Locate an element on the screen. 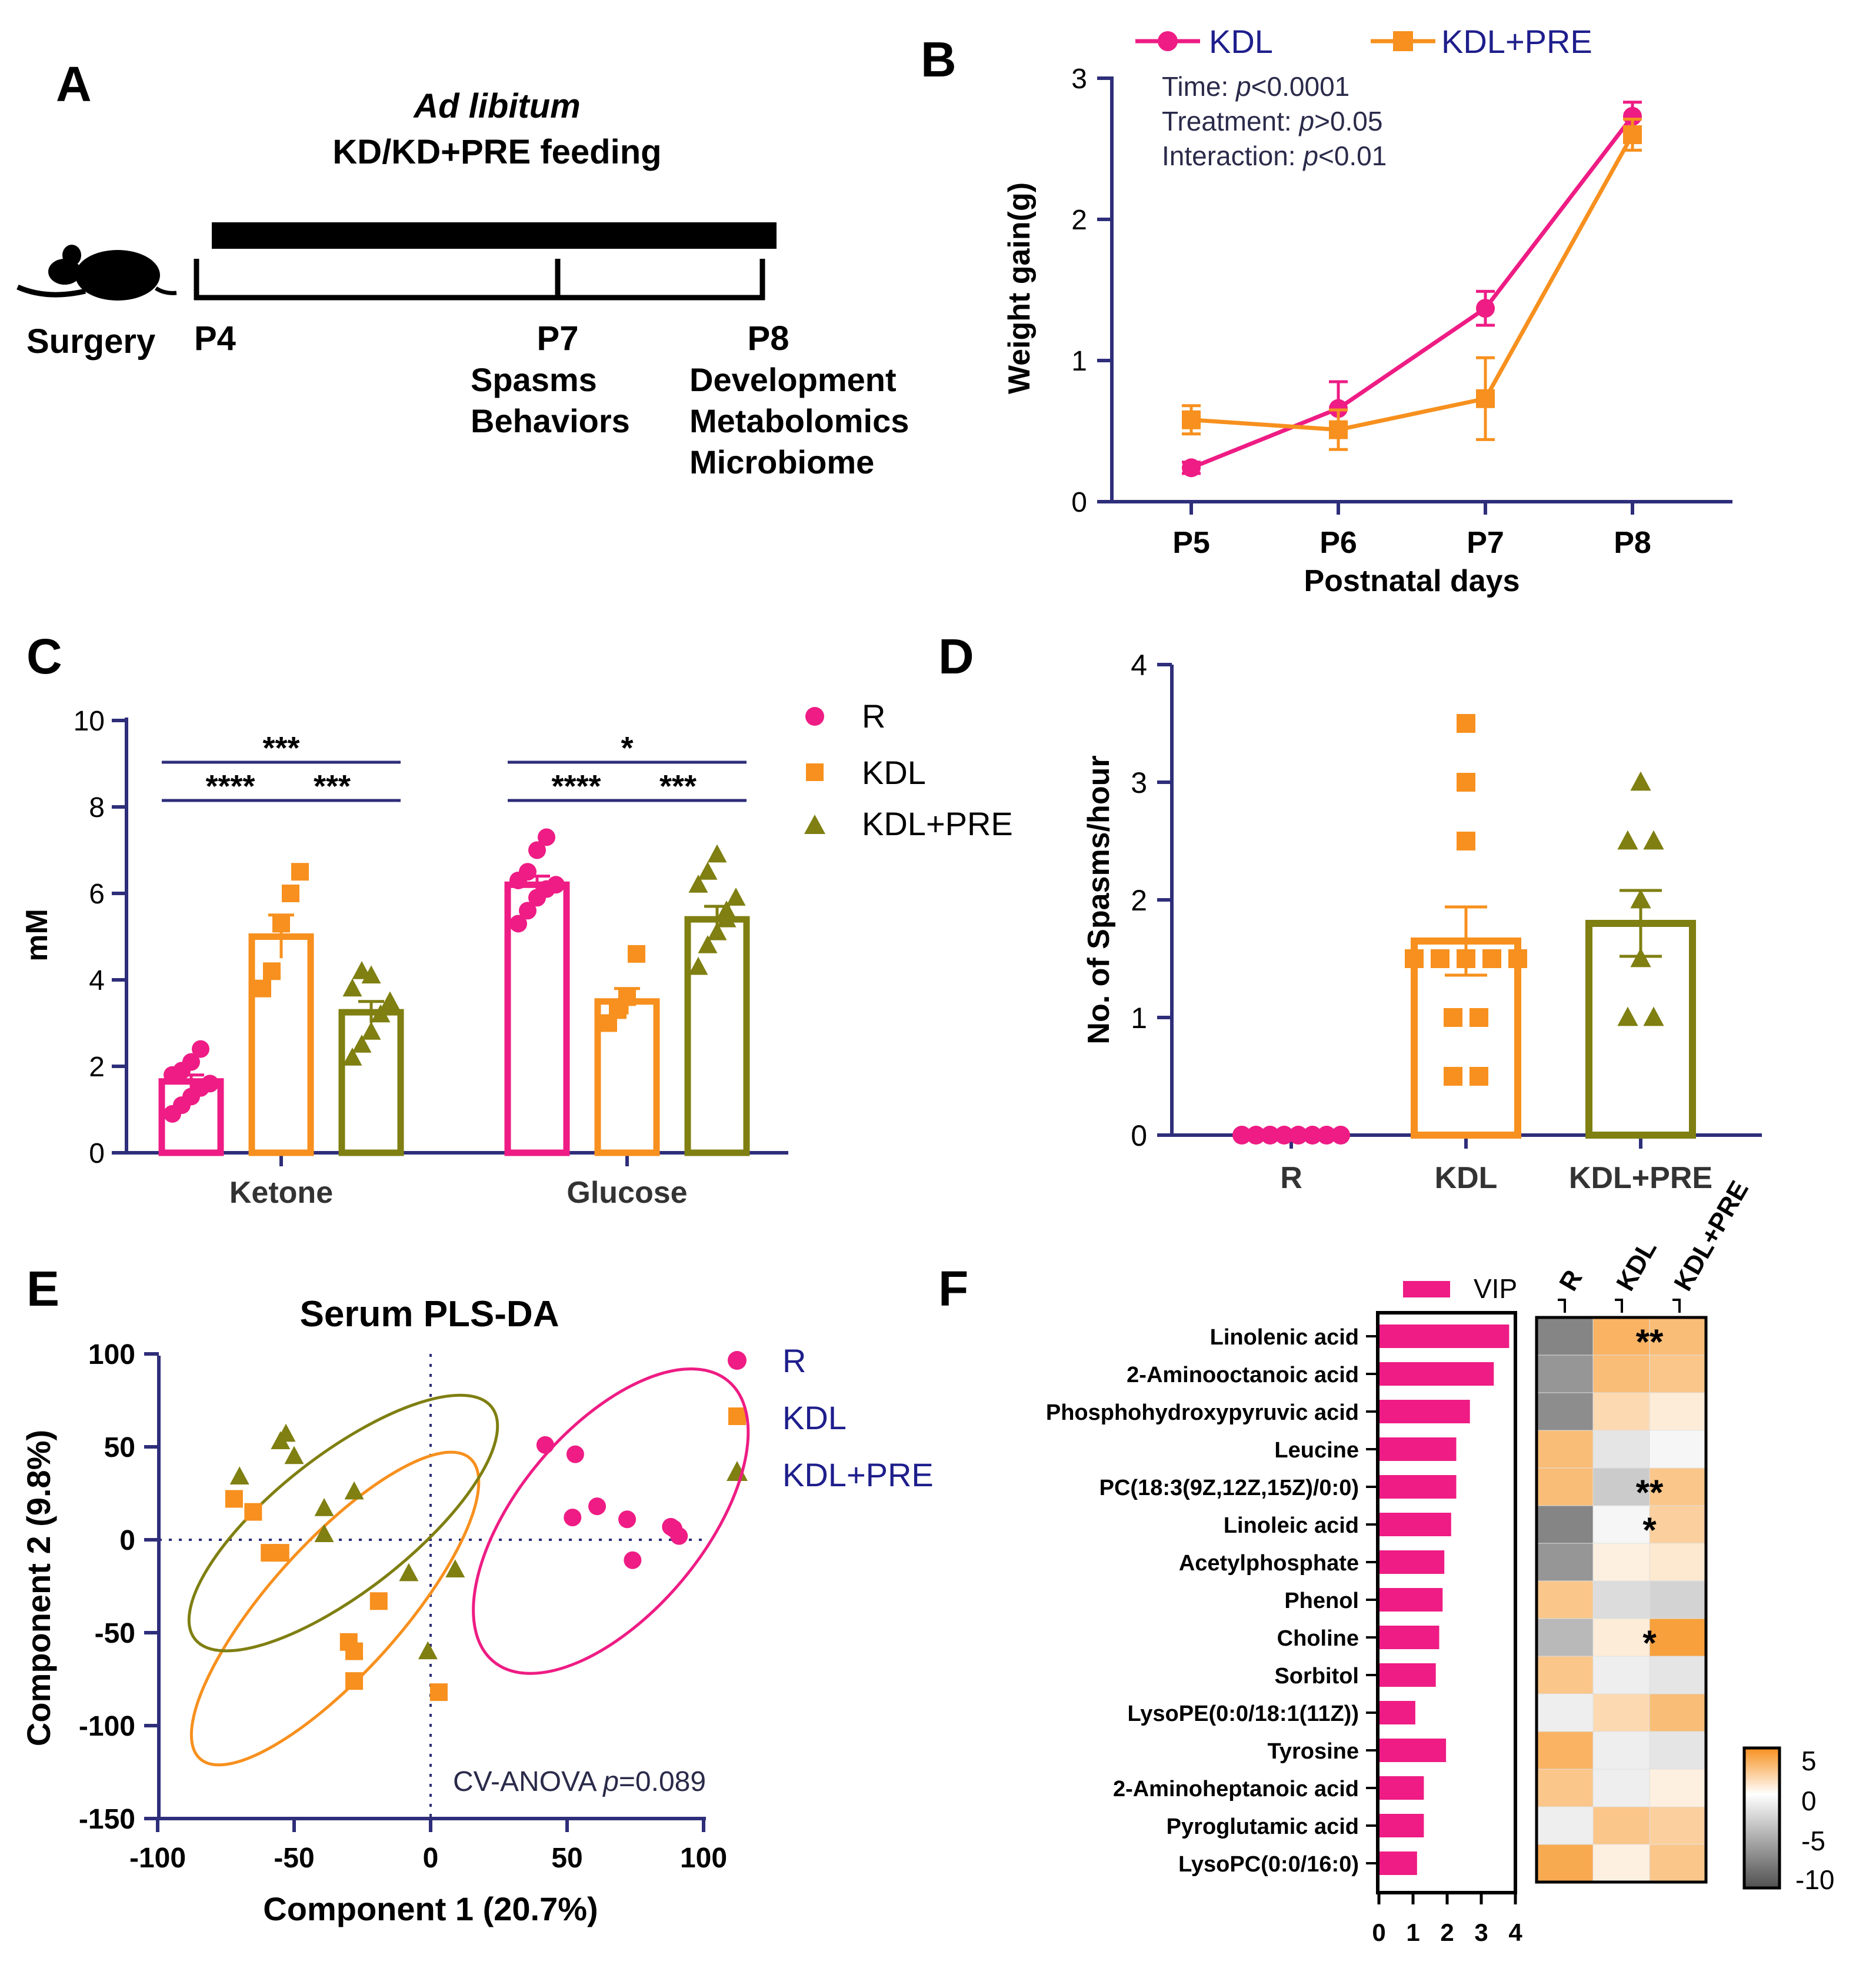 This screenshot has height=1965, width=1876. d-xtick-kdl: KDL is located at coordinates (1466, 1178).